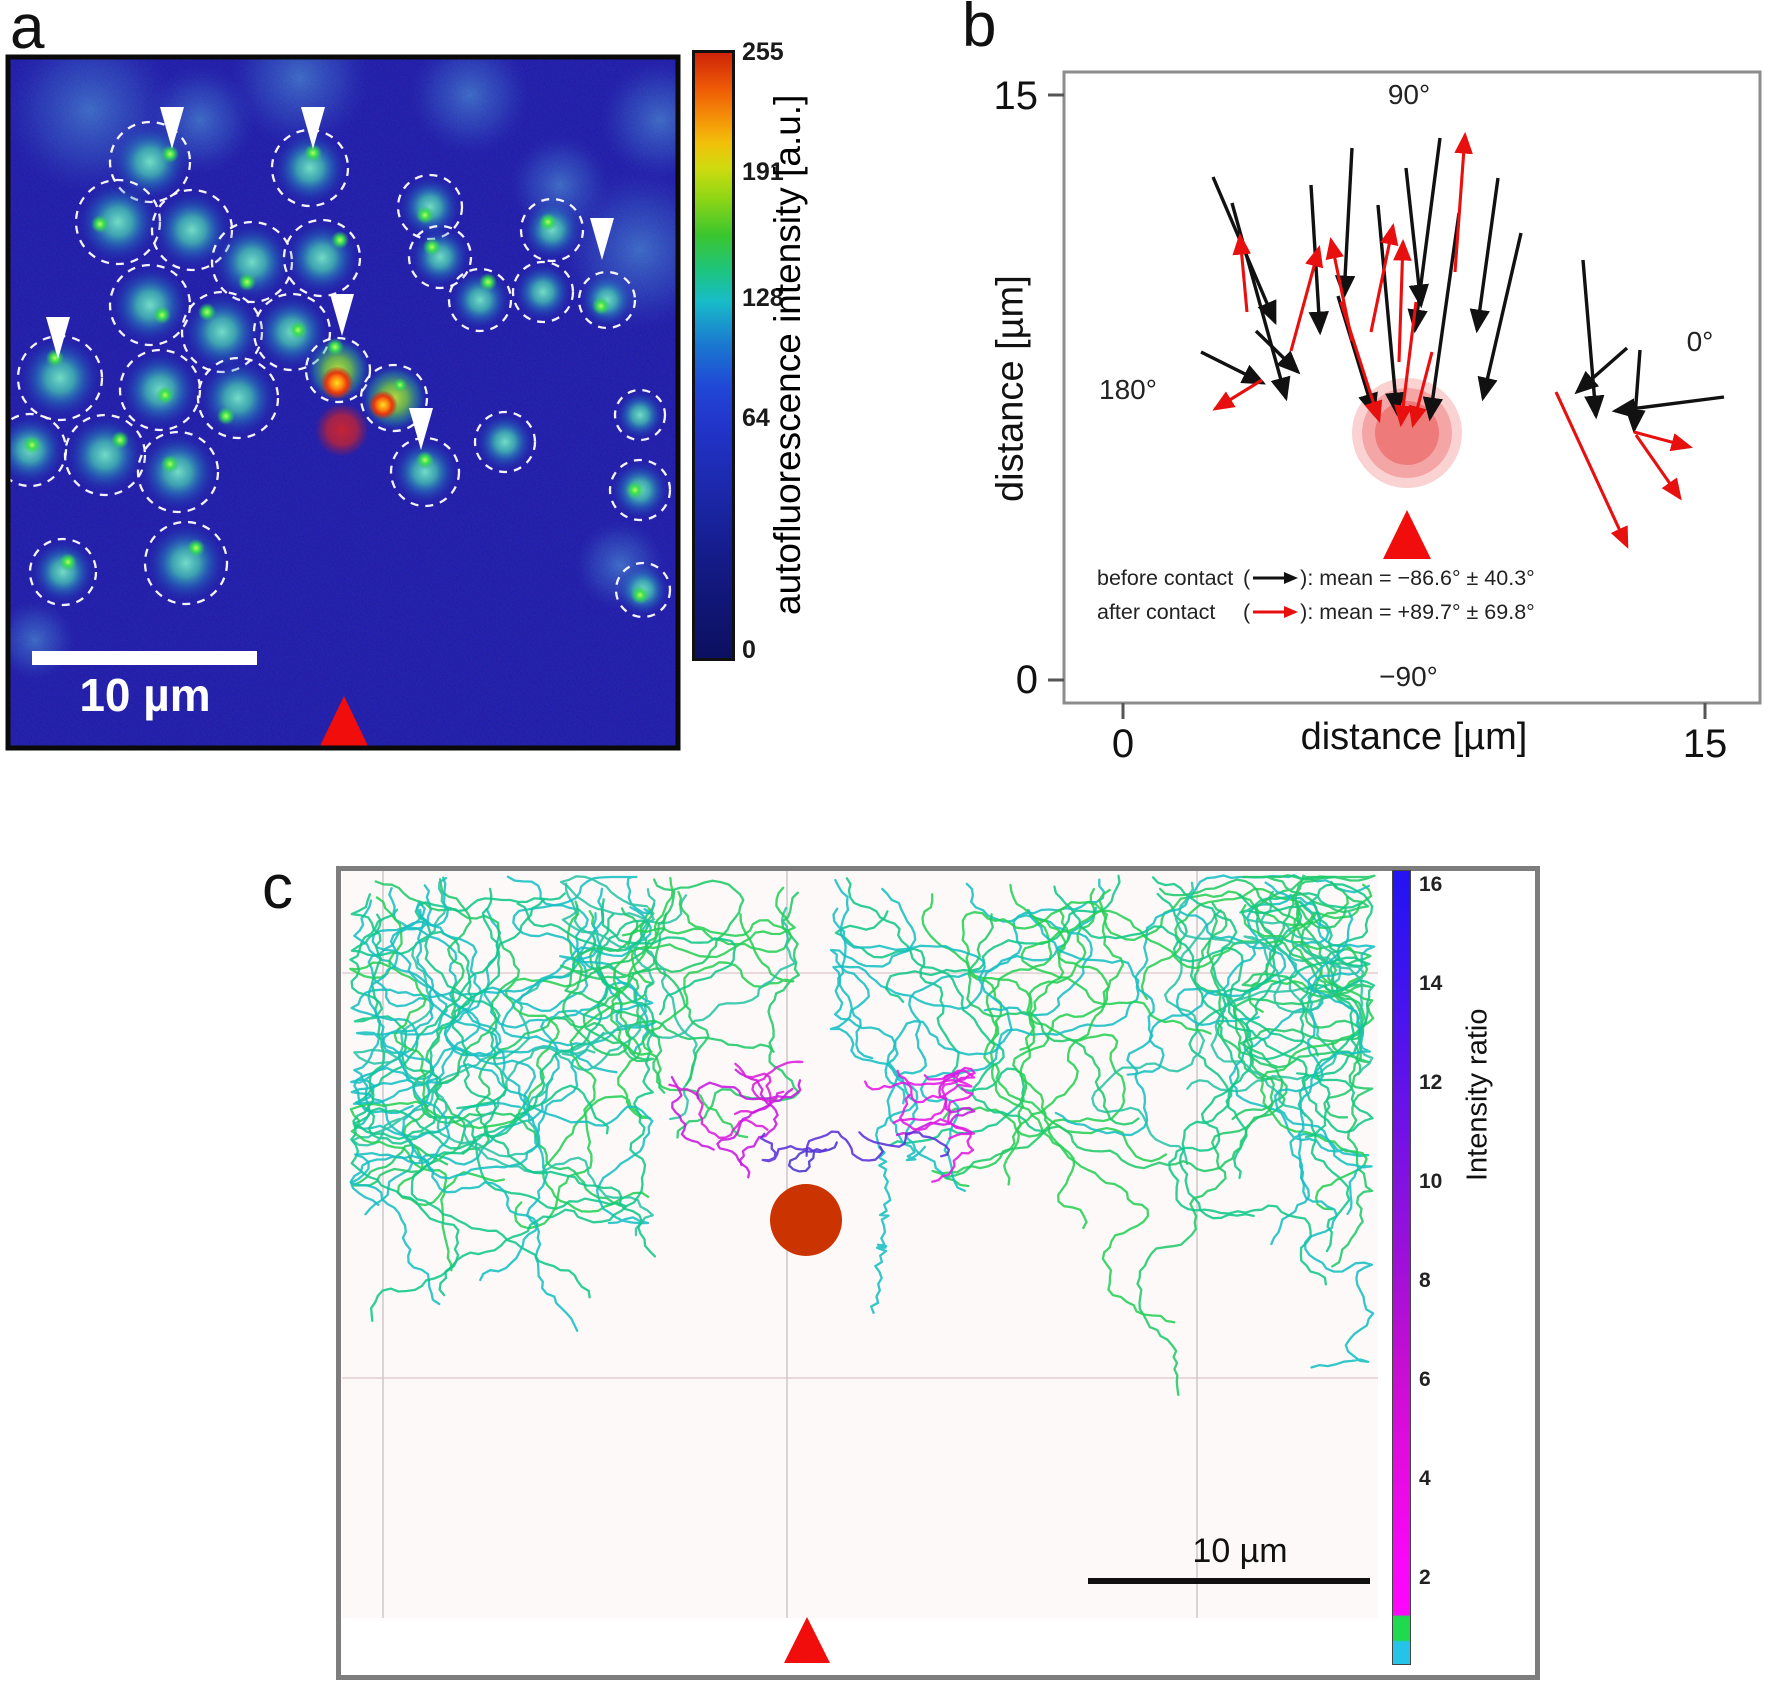  Describe the element at coordinates (1016, 96) in the screenshot. I see `y-tick-15: 15` at that location.